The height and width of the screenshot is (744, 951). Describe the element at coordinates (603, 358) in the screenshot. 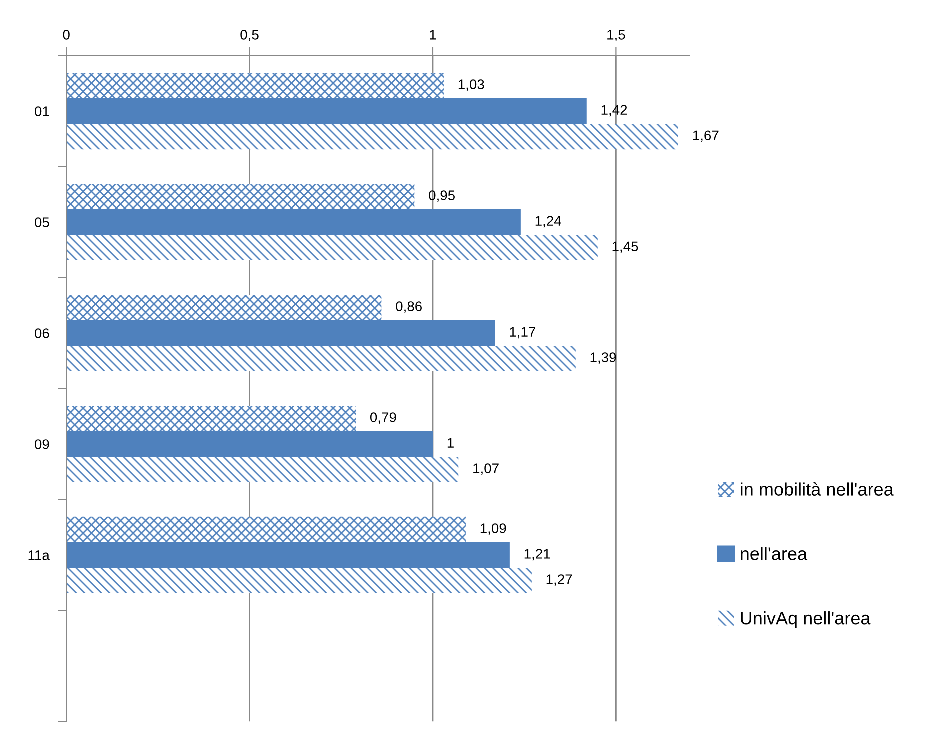

I see `data-label: 1,39` at that location.